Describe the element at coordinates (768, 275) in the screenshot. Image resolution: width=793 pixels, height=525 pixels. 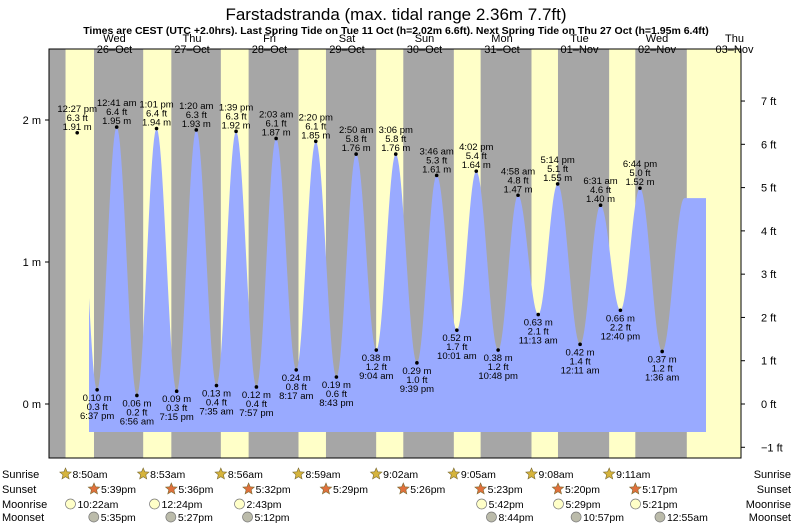
I see `right-tick-label: 3 ft` at that location.